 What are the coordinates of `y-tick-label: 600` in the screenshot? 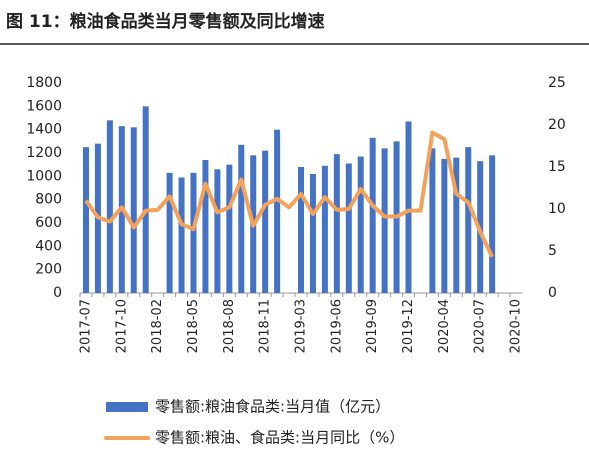 It's located at (48, 223).